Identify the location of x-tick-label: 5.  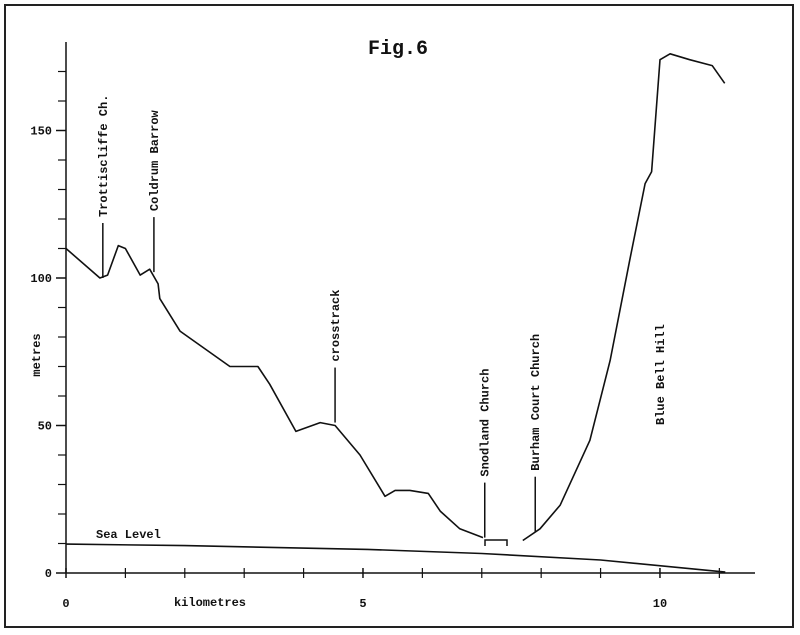
(362, 604).